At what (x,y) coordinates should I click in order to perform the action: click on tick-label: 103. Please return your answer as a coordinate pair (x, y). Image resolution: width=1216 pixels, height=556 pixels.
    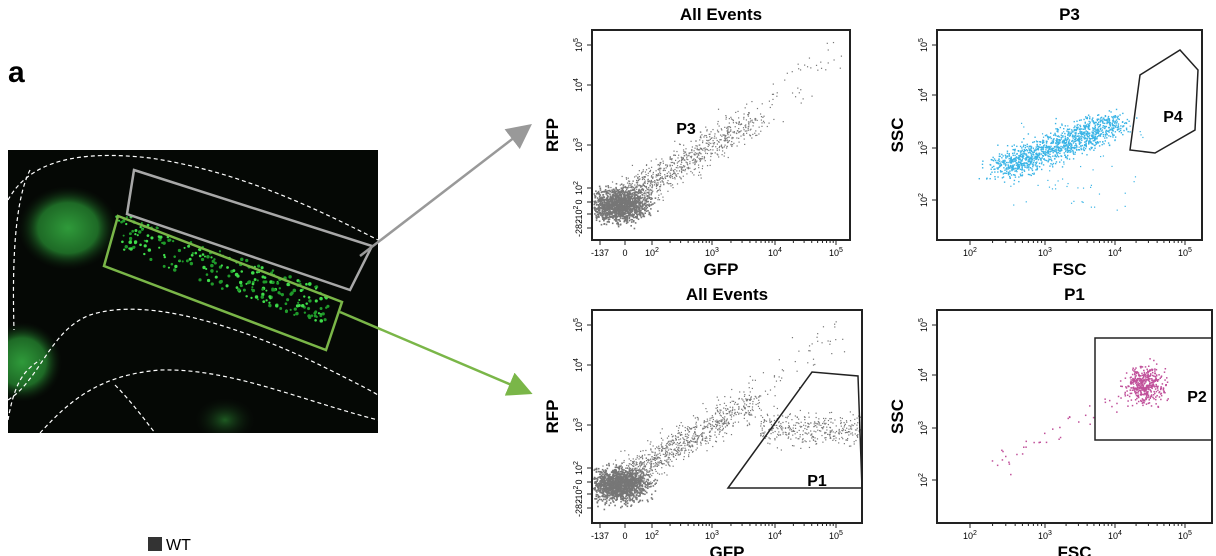
    Looking at the image, I should click on (923, 148).